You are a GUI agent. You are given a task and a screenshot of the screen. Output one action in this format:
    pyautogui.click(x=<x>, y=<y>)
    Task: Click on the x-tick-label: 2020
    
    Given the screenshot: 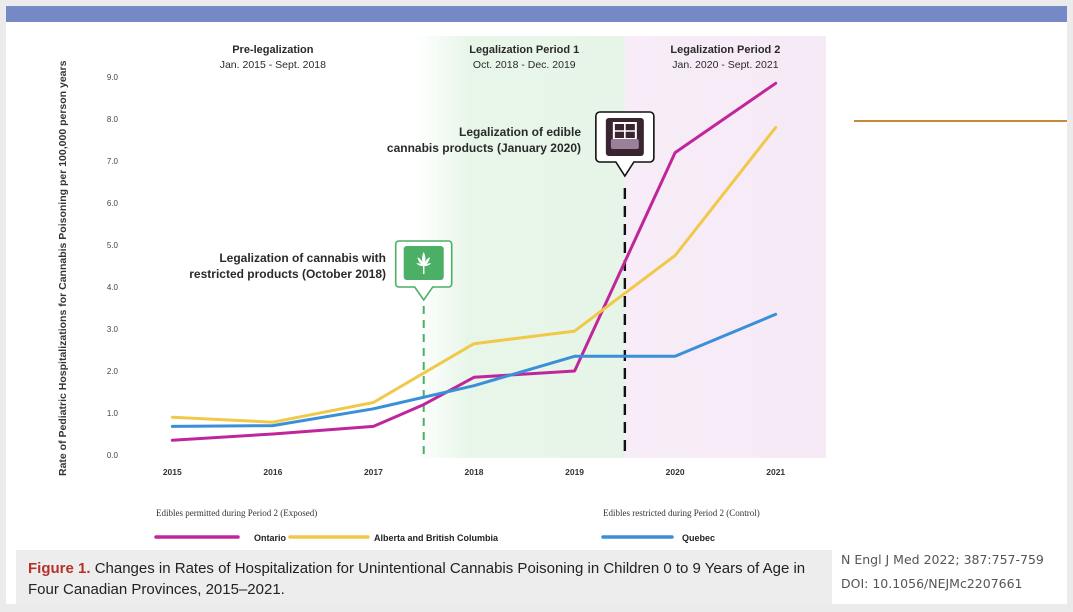 What is the action you would take?
    pyautogui.click(x=675, y=472)
    